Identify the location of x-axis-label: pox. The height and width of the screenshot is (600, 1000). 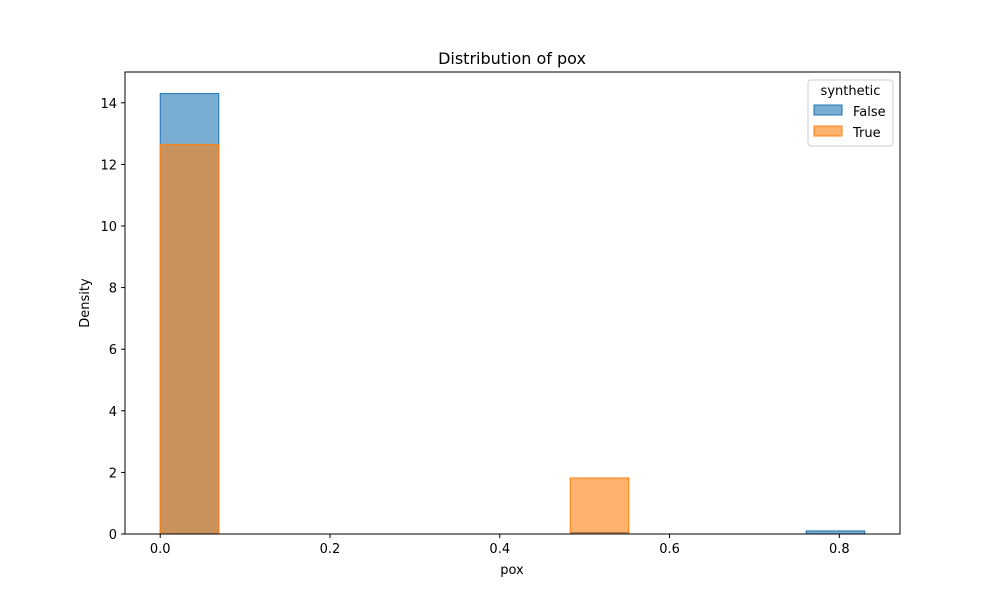
(512, 570).